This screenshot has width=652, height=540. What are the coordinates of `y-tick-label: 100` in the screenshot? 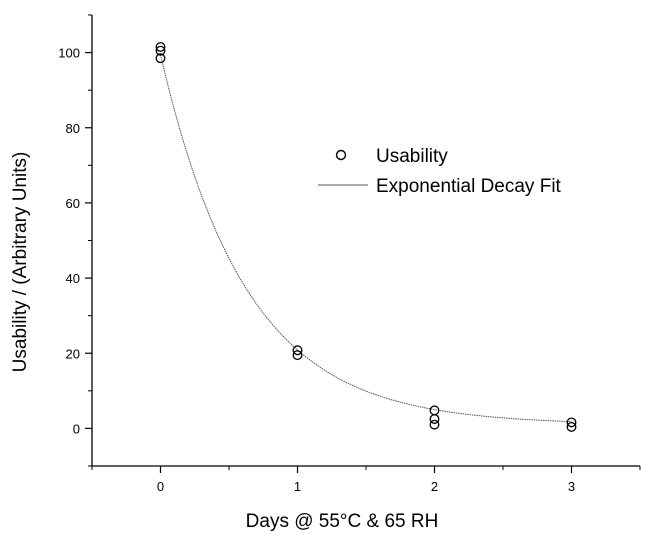 It's located at (69, 53).